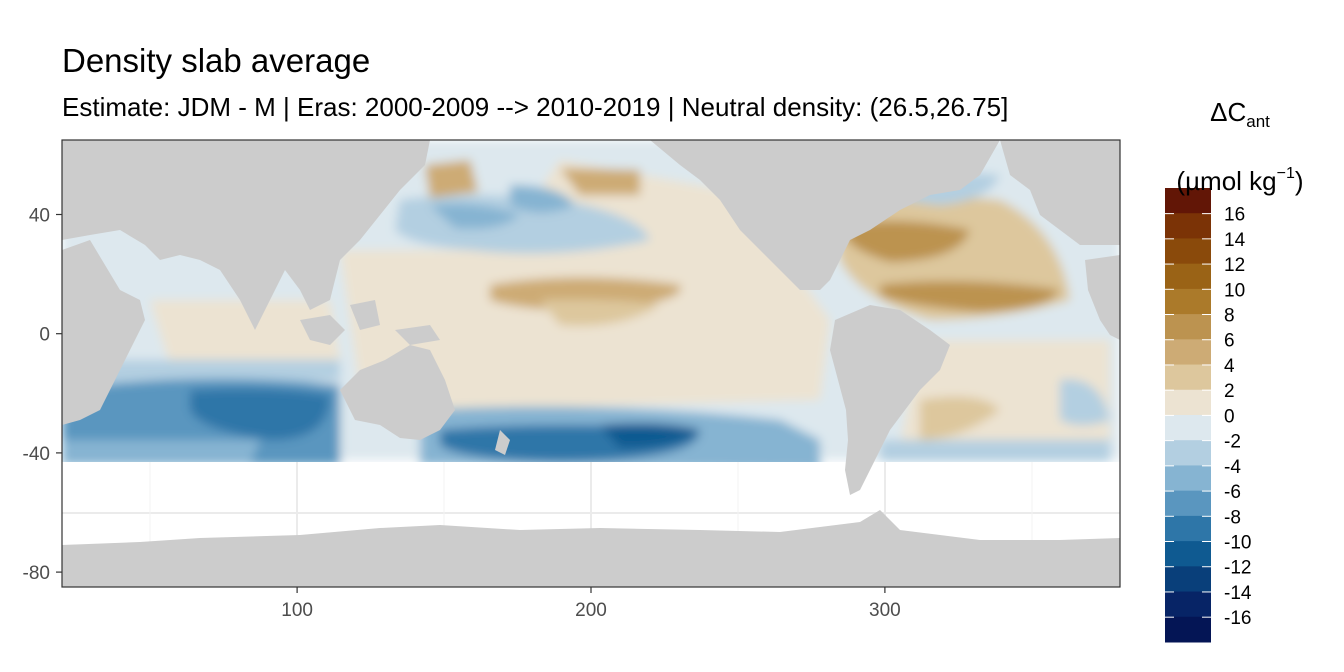 This screenshot has width=1344, height=672. What do you see at coordinates (1234, 290) in the screenshot?
I see `legend-tick-label: 10` at bounding box center [1234, 290].